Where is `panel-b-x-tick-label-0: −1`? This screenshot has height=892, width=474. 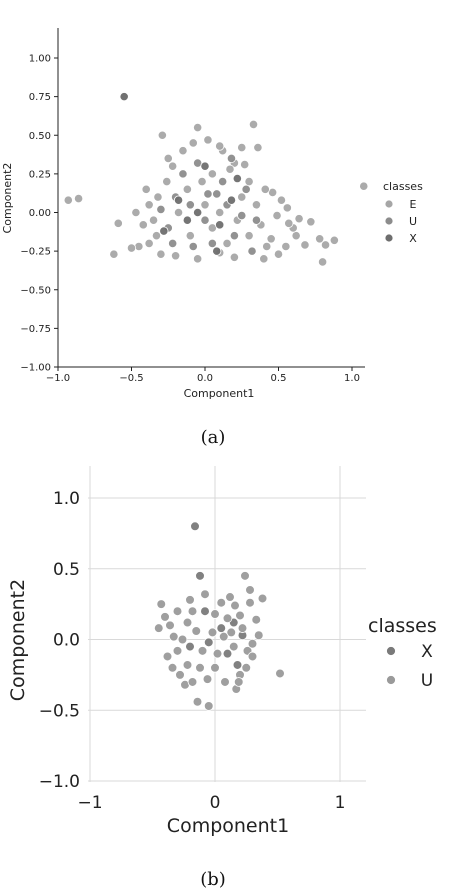 panel-b-x-tick-label-0: −1 is located at coordinates (89, 803).